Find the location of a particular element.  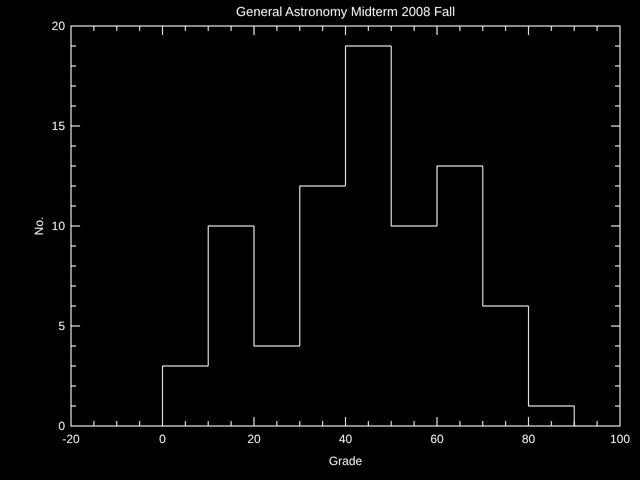

x-tick-label: -20 is located at coordinates (71, 439).